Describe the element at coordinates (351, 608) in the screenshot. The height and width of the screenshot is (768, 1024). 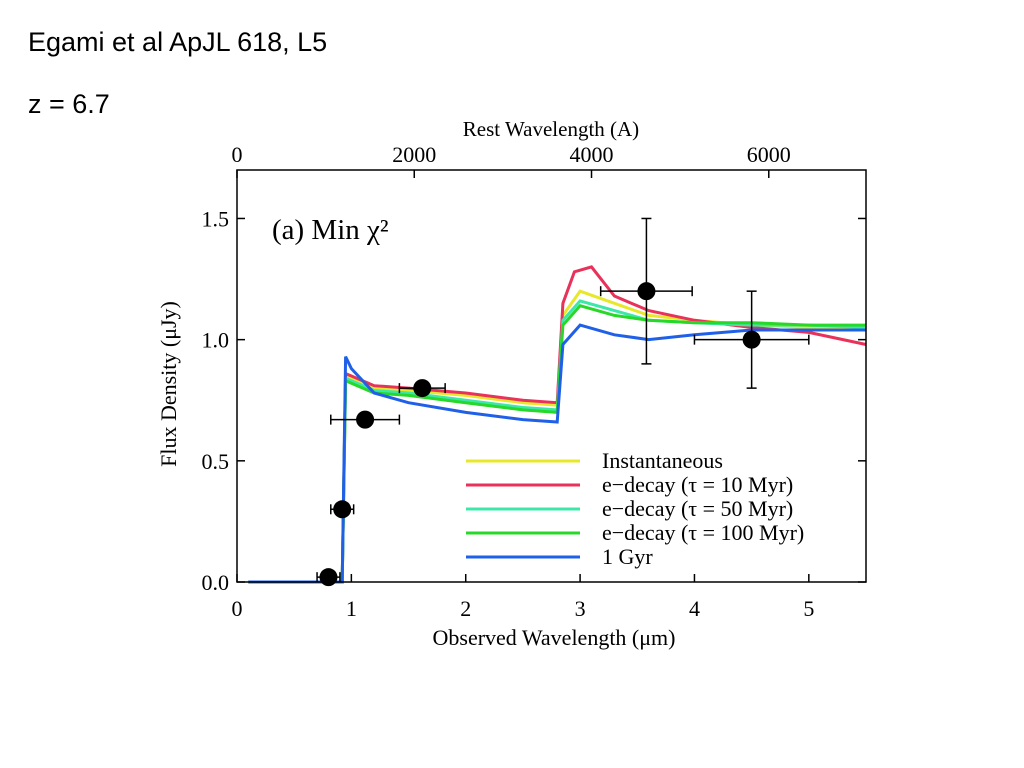
I see `x-tick-label: 1` at that location.